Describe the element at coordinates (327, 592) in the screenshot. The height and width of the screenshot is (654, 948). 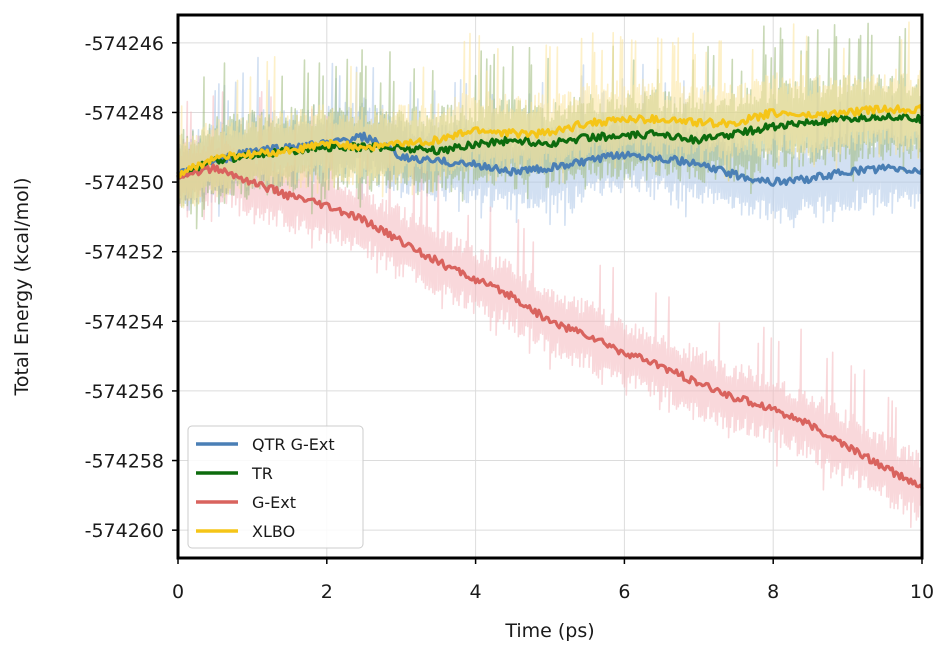
I see `x-tick-label: 2` at that location.